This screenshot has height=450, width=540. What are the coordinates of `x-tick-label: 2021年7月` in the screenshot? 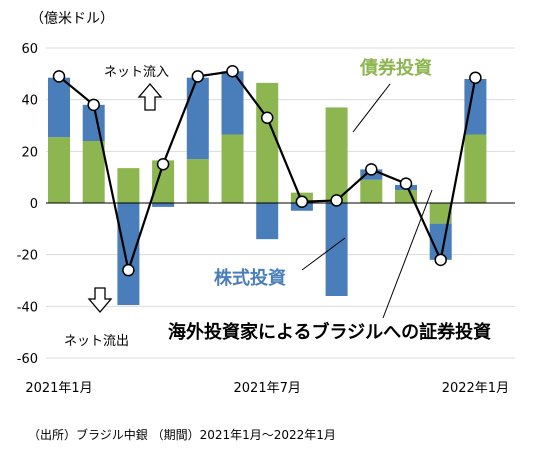 It's located at (267, 388).